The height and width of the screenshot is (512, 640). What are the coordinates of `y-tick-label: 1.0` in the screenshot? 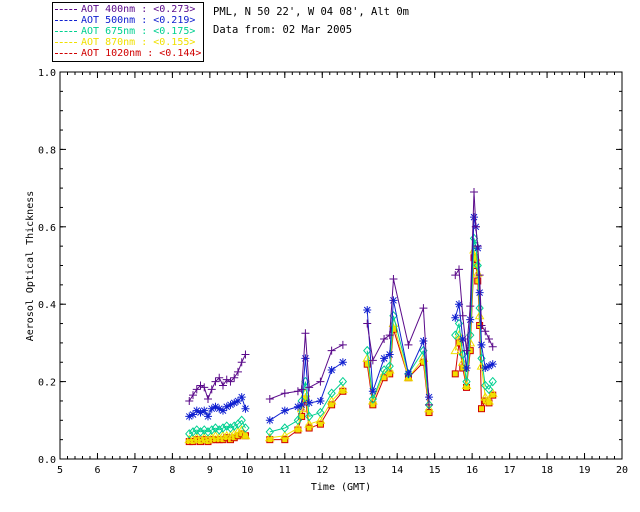 It's located at (47, 73).